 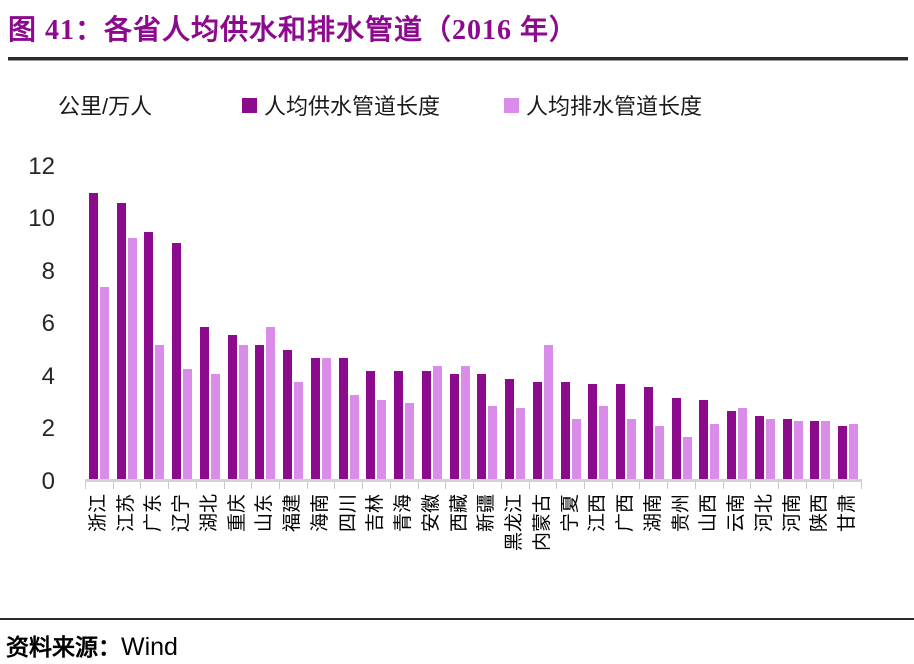 What do you see at coordinates (653, 513) in the screenshot?
I see `x-label-21: 湖南` at bounding box center [653, 513].